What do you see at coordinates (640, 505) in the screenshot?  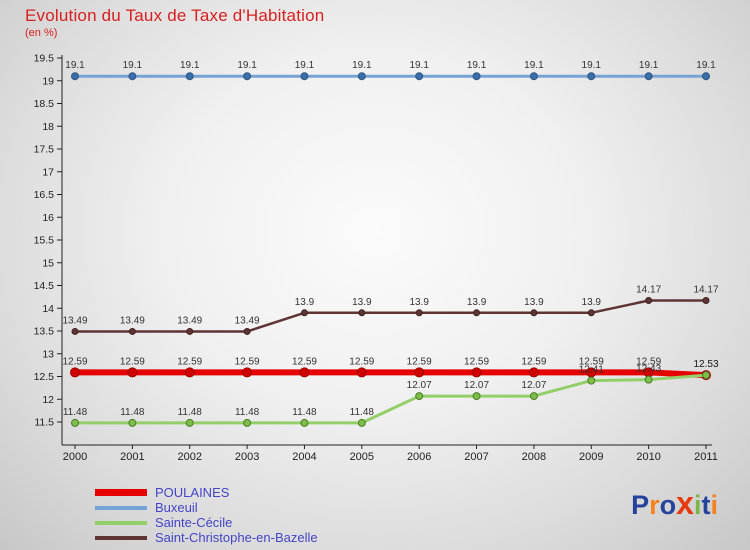 I see `logo-letter: P` at bounding box center [640, 505].